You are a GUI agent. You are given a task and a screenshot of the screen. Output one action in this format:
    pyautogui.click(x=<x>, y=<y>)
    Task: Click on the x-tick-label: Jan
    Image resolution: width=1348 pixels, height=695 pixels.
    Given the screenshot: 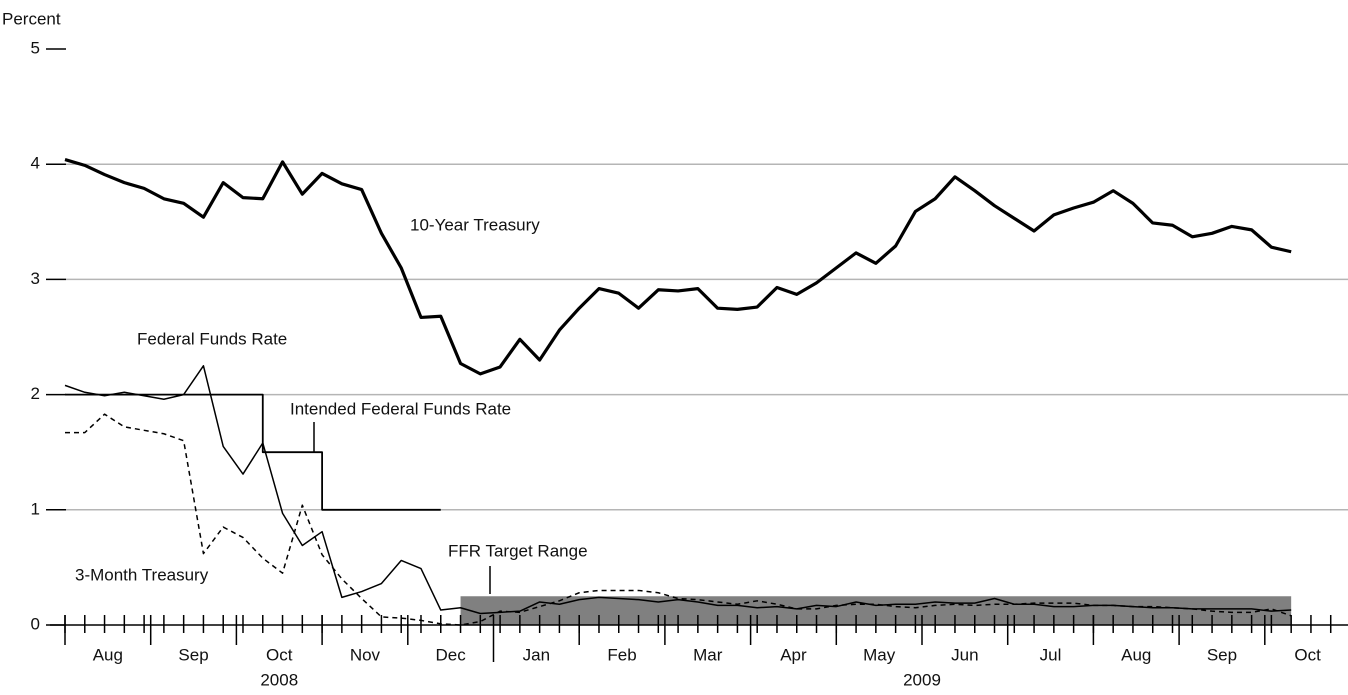 What is the action you would take?
    pyautogui.click(x=536, y=654)
    